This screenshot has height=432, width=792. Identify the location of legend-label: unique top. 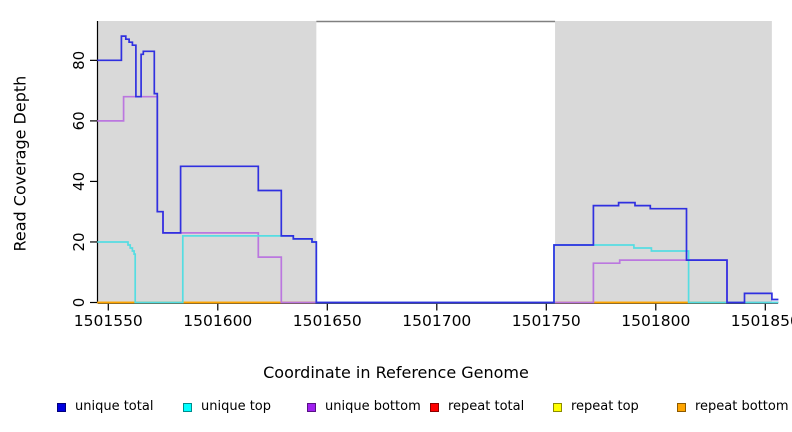
(236, 406).